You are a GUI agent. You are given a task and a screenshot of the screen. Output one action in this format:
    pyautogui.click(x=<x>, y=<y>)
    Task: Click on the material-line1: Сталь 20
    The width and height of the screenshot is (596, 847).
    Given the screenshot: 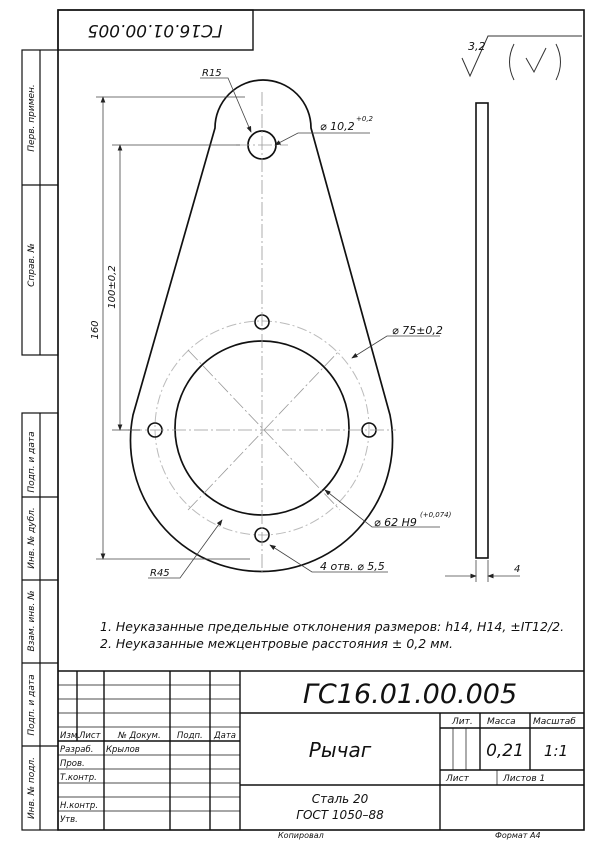 What is the action you would take?
    pyautogui.click(x=340, y=799)
    